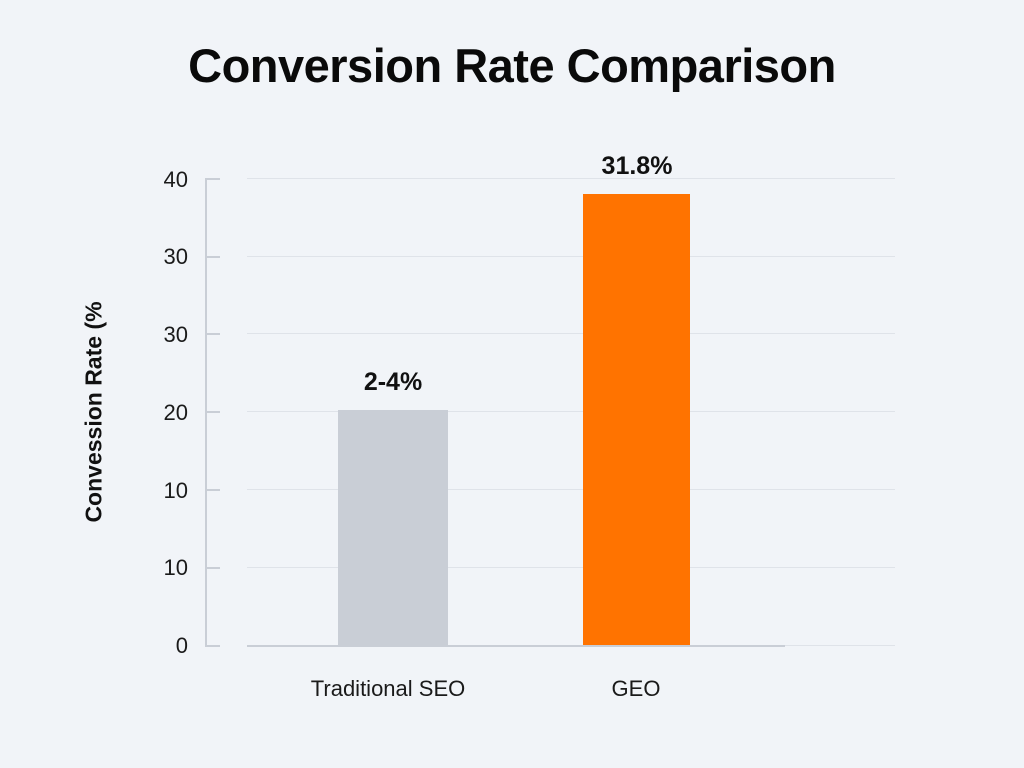 This screenshot has width=1024, height=768. Describe the element at coordinates (637, 166) in the screenshot. I see `bar-value-label-geo: 31.8%` at that location.